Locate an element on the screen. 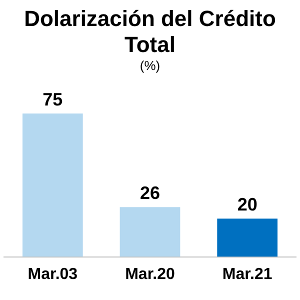 This screenshot has height=300, width=300. x-tick-label: Mar.21 is located at coordinates (247, 274).